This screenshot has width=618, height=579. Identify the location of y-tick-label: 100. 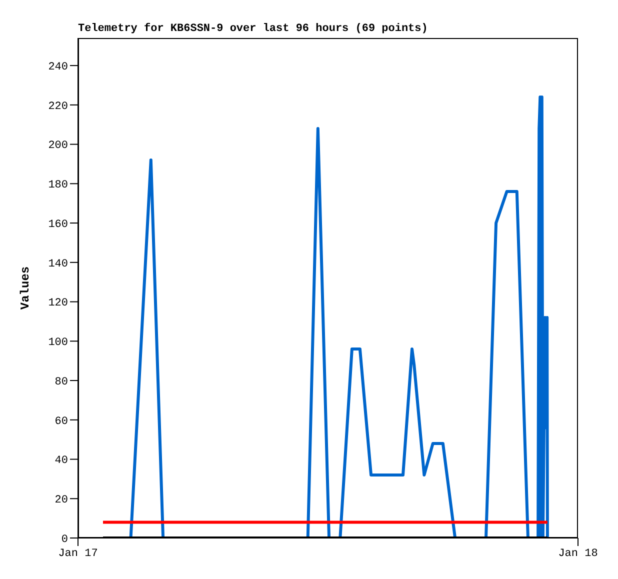
(58, 343).